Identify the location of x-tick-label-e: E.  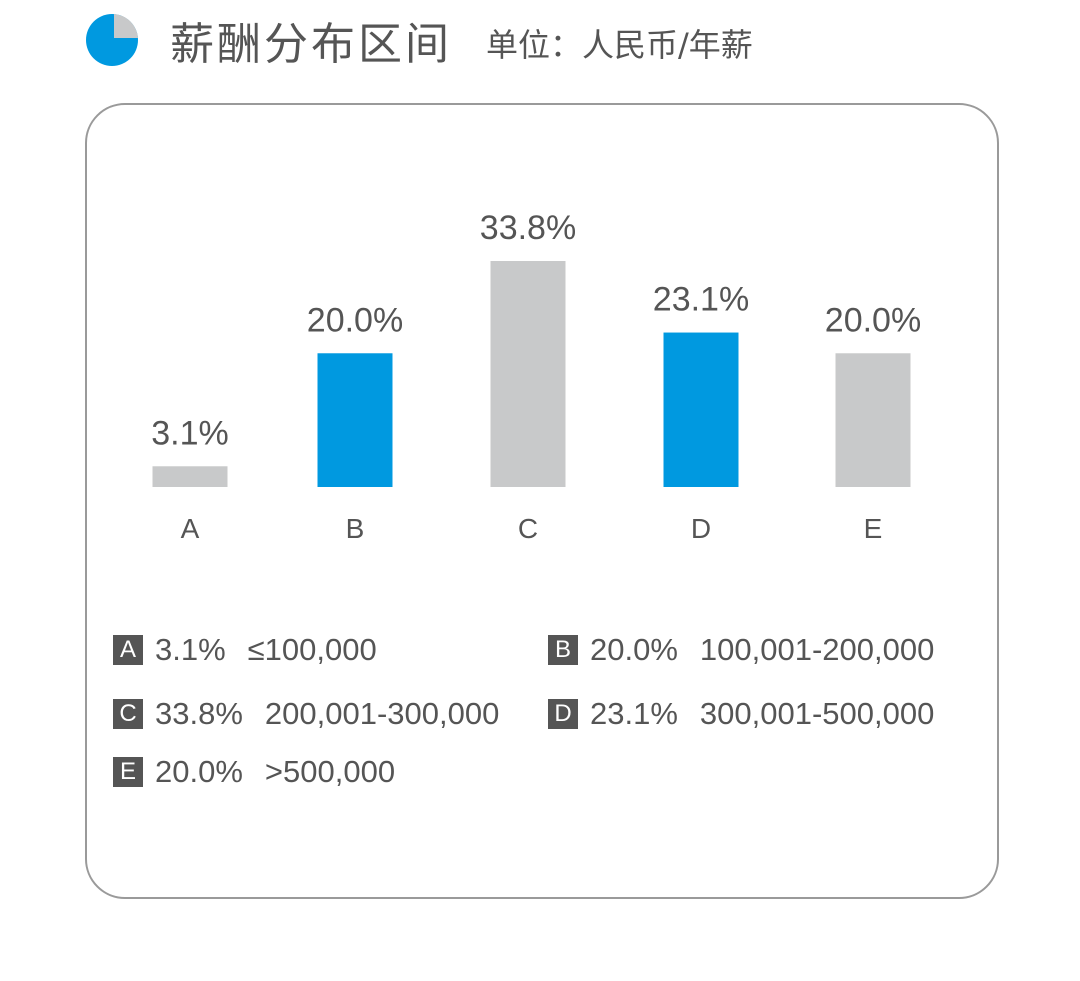
(873, 528).